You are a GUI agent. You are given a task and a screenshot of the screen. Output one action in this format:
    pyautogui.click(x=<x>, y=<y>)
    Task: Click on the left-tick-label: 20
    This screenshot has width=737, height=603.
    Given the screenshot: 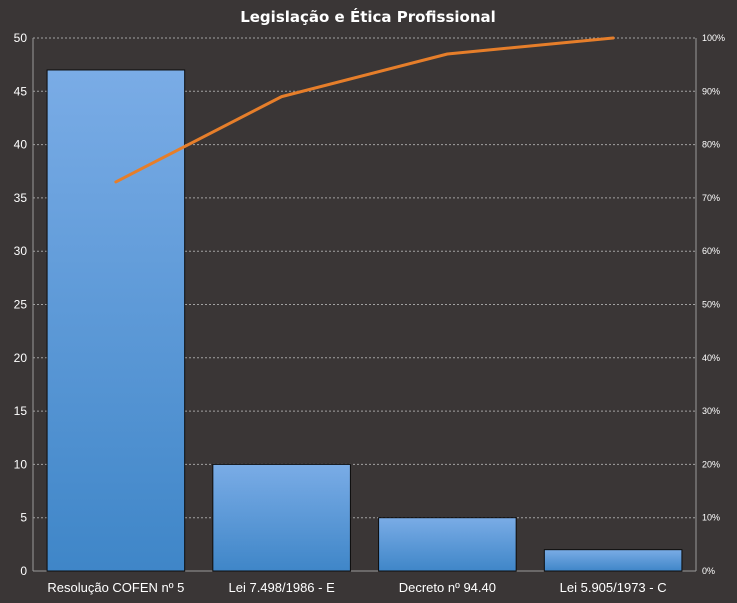 What is the action you would take?
    pyautogui.click(x=21, y=358)
    